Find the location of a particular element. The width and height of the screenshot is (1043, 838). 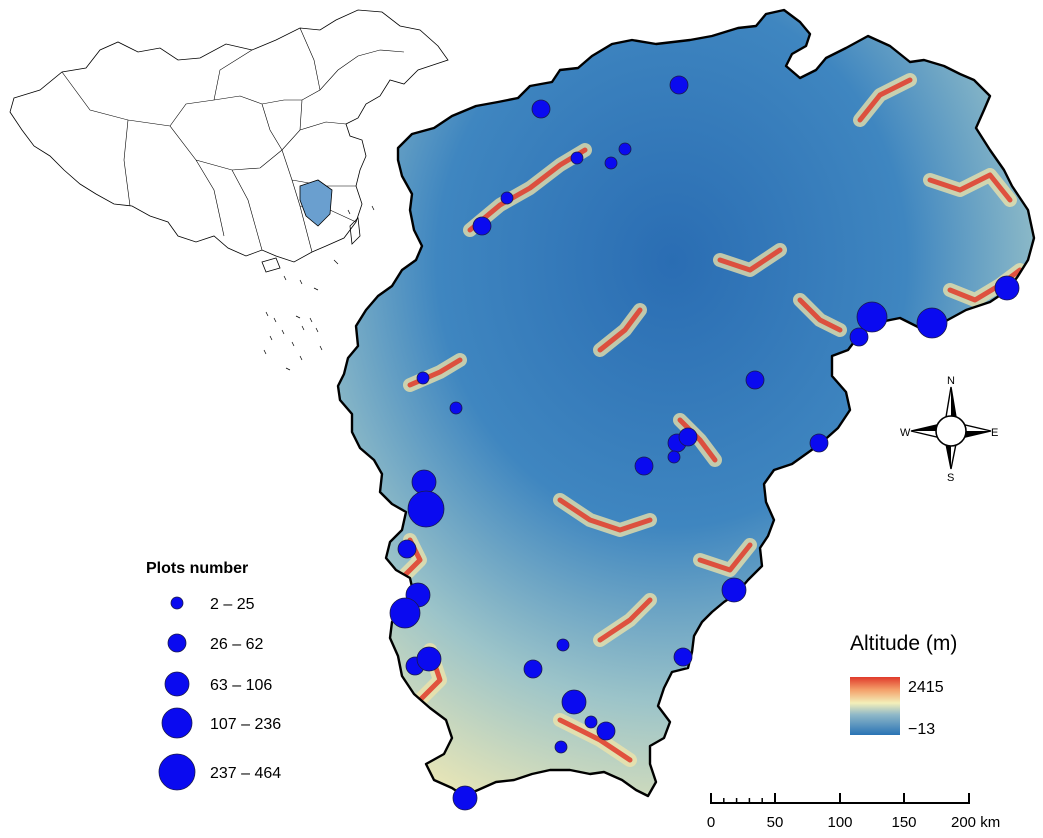

province-borders is located at coordinates (233, 140).